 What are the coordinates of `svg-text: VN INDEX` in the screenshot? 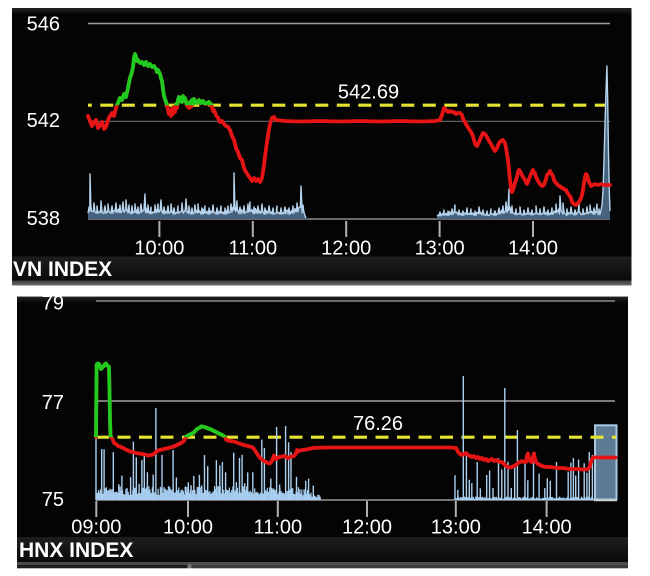 It's located at (62, 269).